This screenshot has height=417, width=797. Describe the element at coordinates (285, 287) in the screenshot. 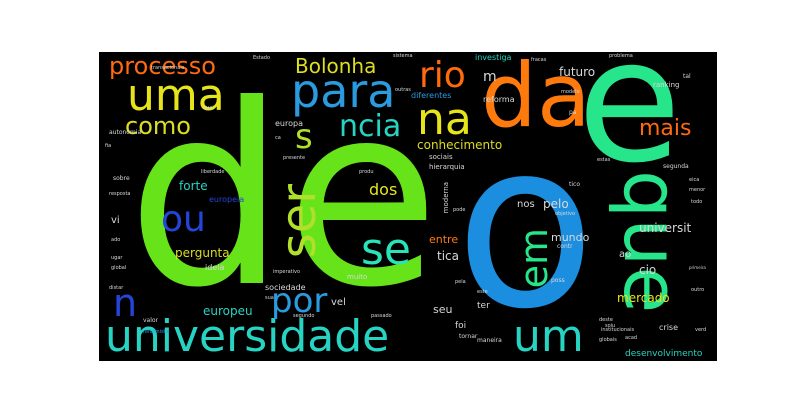

I see `word-sociedade: sociedade` at that location.